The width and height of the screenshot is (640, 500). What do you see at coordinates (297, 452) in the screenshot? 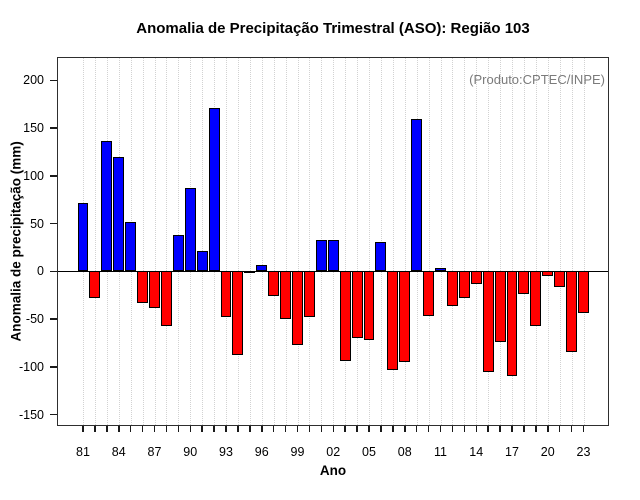
I see `x-tick-label: 99` at bounding box center [297, 452].